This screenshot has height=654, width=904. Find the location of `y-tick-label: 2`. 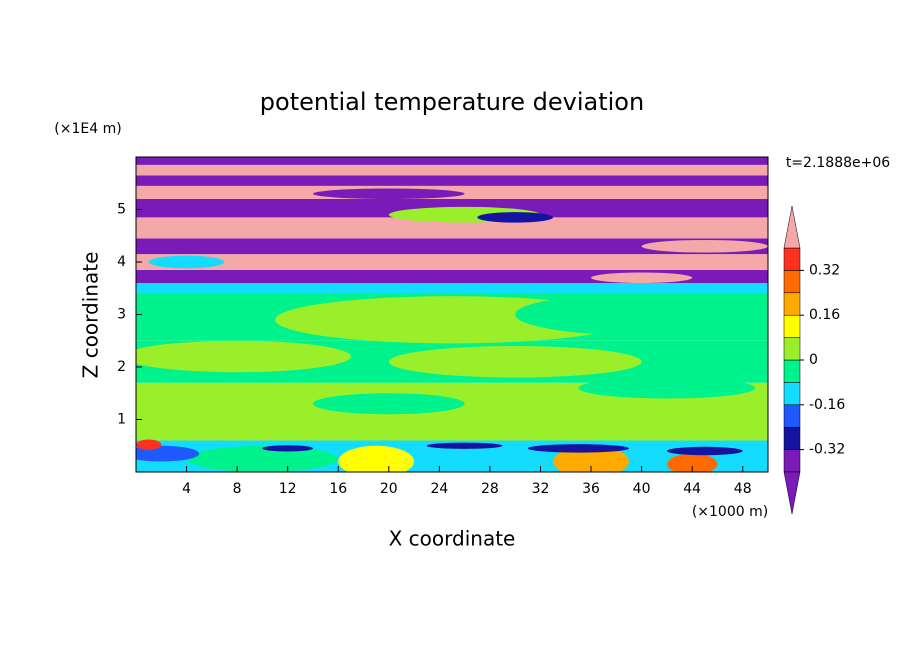

y-tick-label: 2 is located at coordinates (121, 367).